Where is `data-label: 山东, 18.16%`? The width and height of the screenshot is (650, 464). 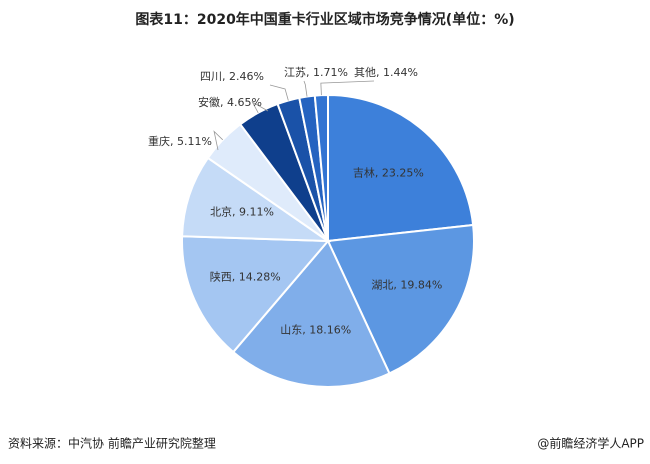 data-label: 山东, 18.16% is located at coordinates (315, 330).